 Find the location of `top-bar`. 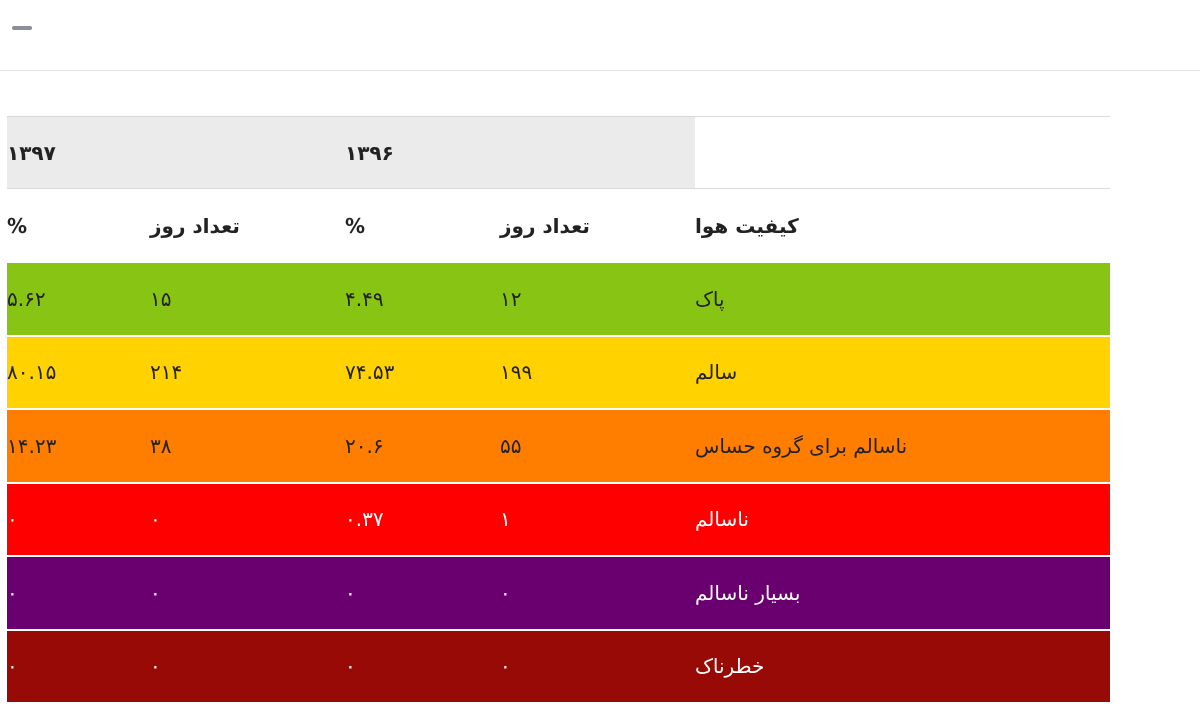

top-bar is located at coordinates (600, 35).